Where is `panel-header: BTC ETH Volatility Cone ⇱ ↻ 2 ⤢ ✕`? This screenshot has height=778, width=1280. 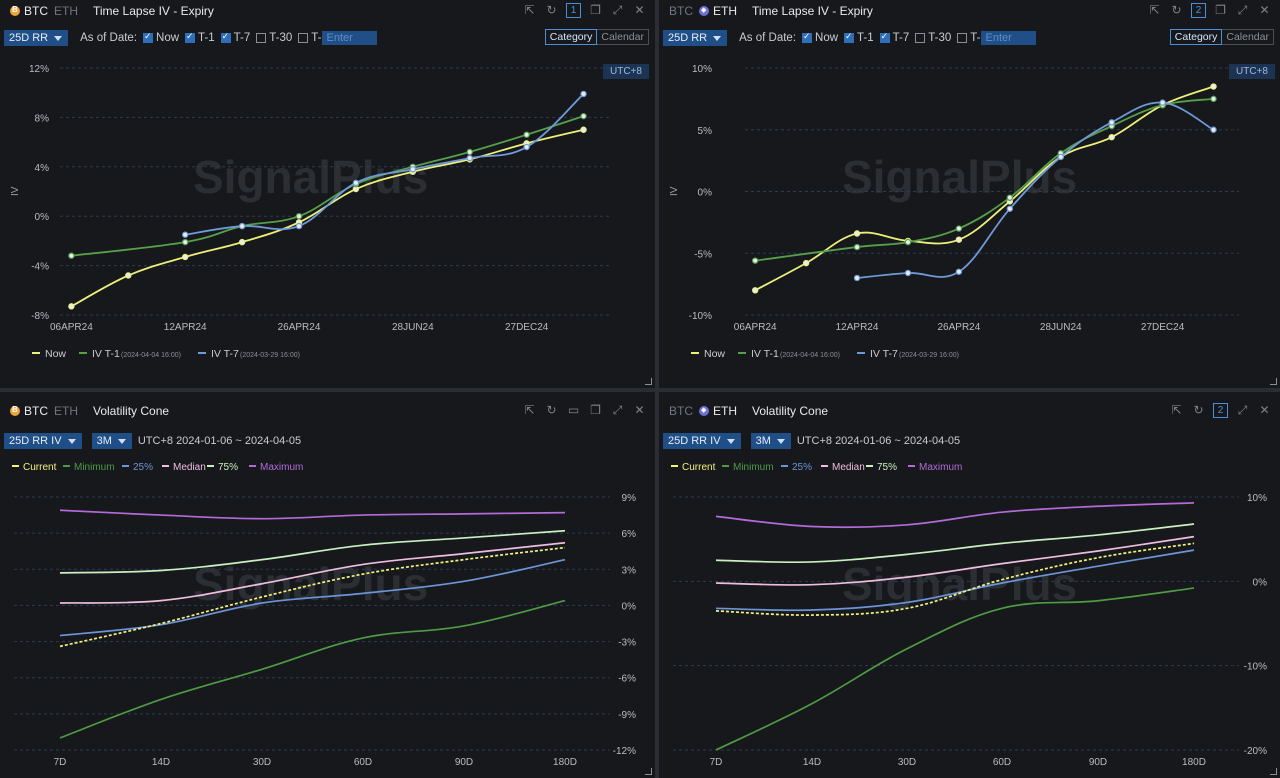 panel-header: BTC ETH Volatility Cone ⇱ ↻ 2 ⤢ ✕ is located at coordinates (969, 411).